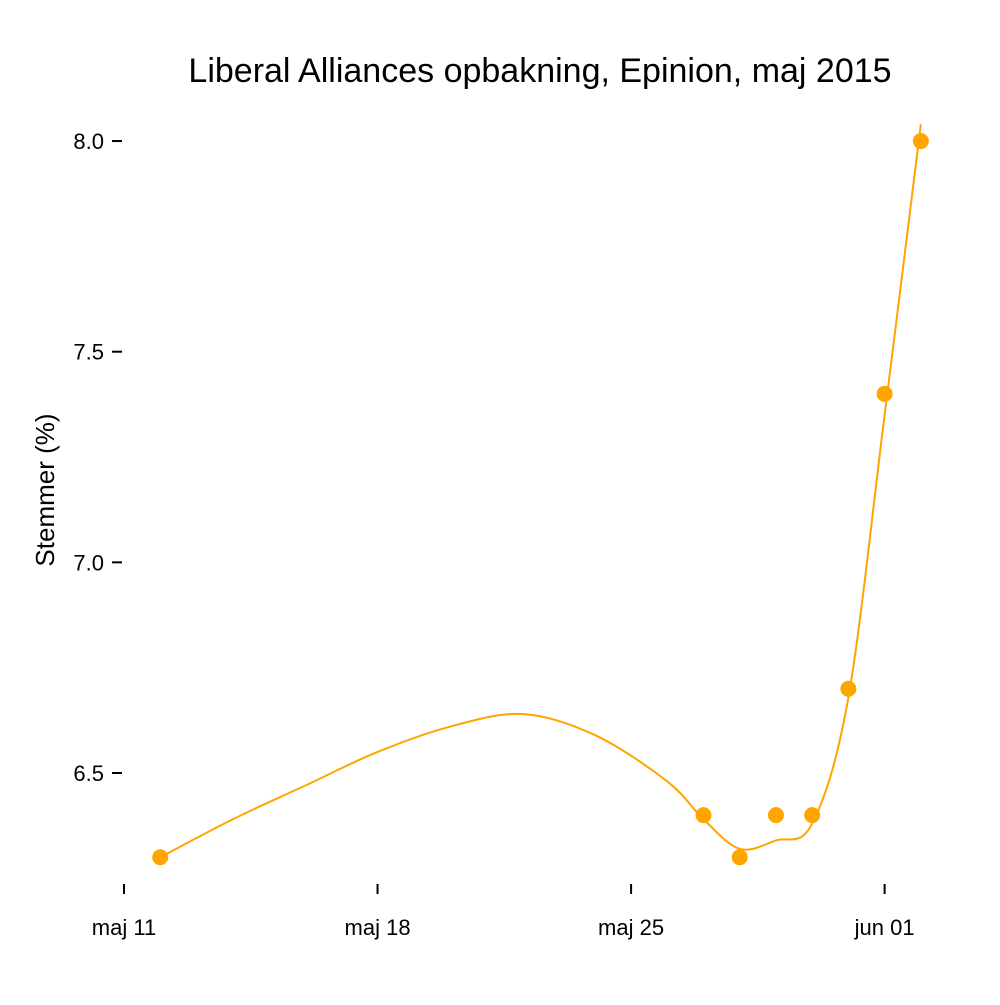 The width and height of the screenshot is (1000, 1005). What do you see at coordinates (88, 773) in the screenshot?
I see `y-tick-label: 6.5` at bounding box center [88, 773].